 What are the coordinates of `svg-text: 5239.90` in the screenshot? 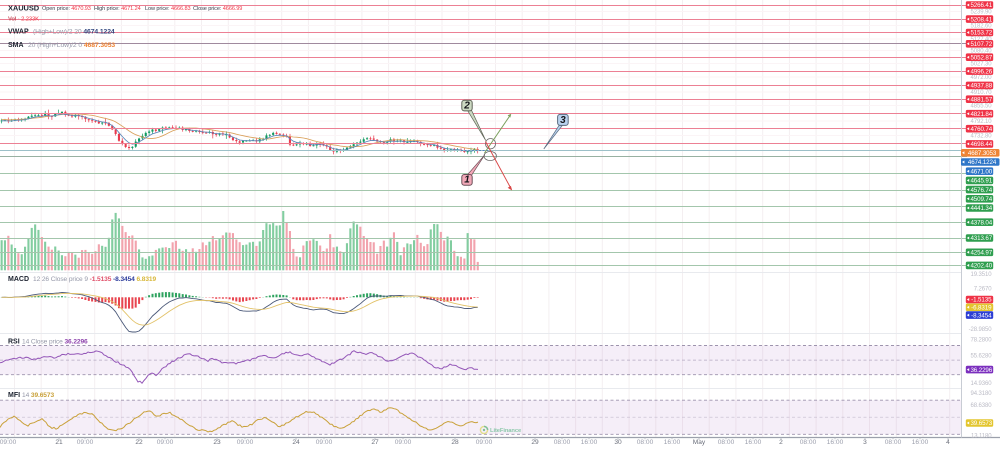 It's located at (982, 13).